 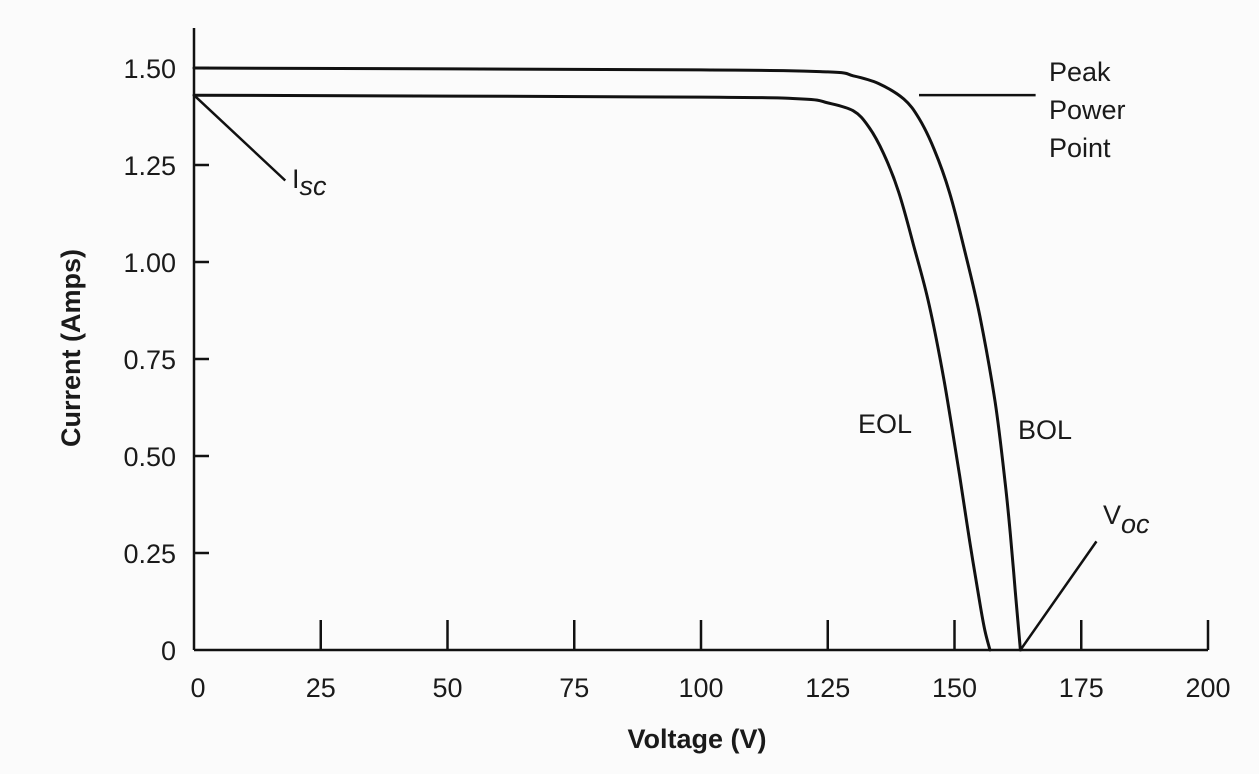 I want to click on y-tick-label: 1.00, so click(x=149, y=263).